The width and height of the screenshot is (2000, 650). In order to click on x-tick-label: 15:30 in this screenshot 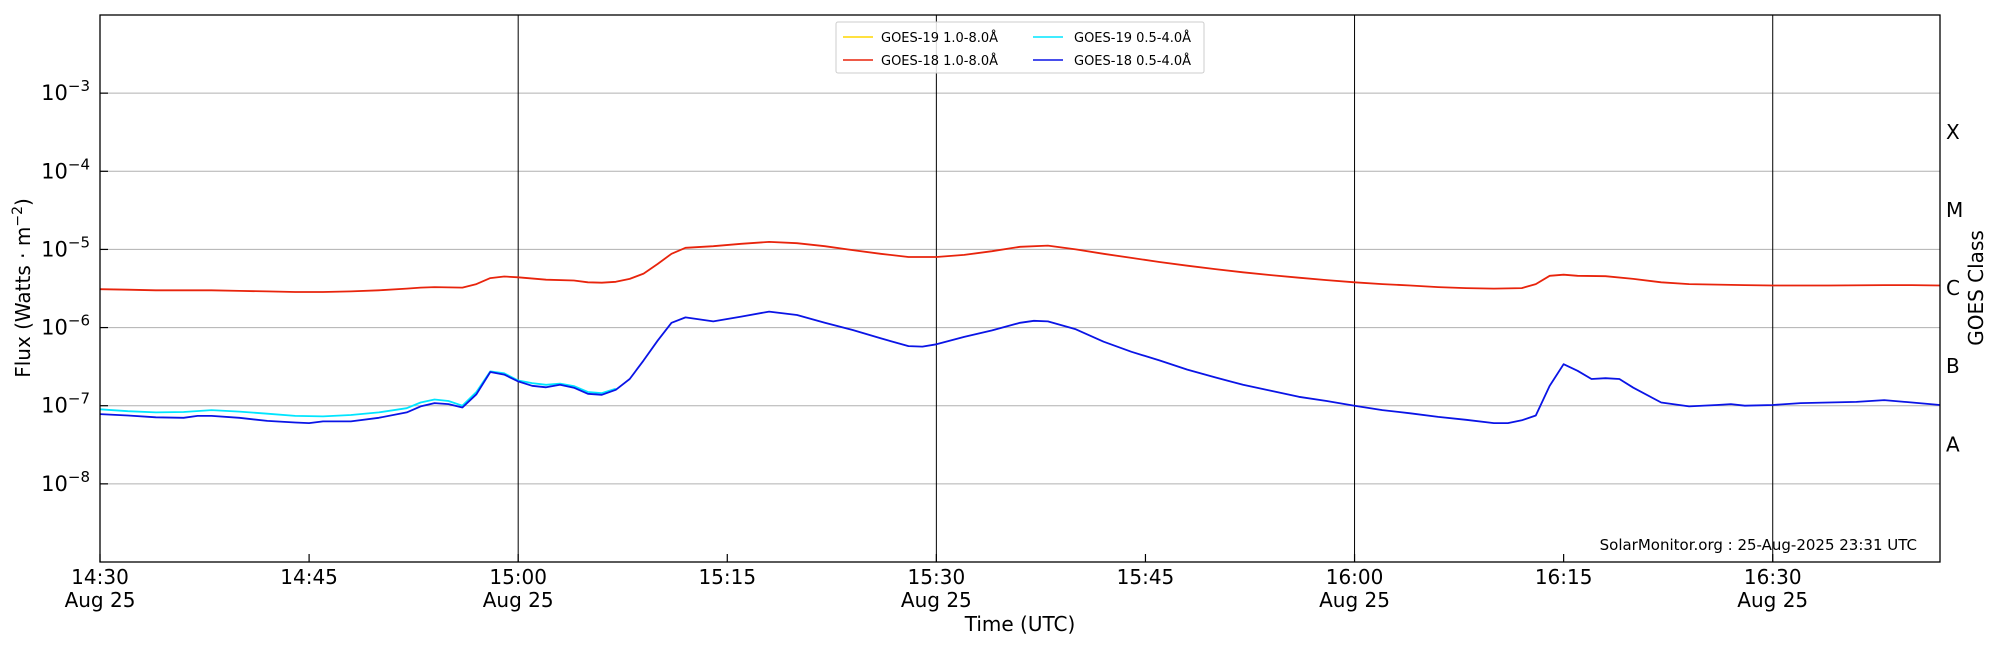, I will do `click(937, 577)`.